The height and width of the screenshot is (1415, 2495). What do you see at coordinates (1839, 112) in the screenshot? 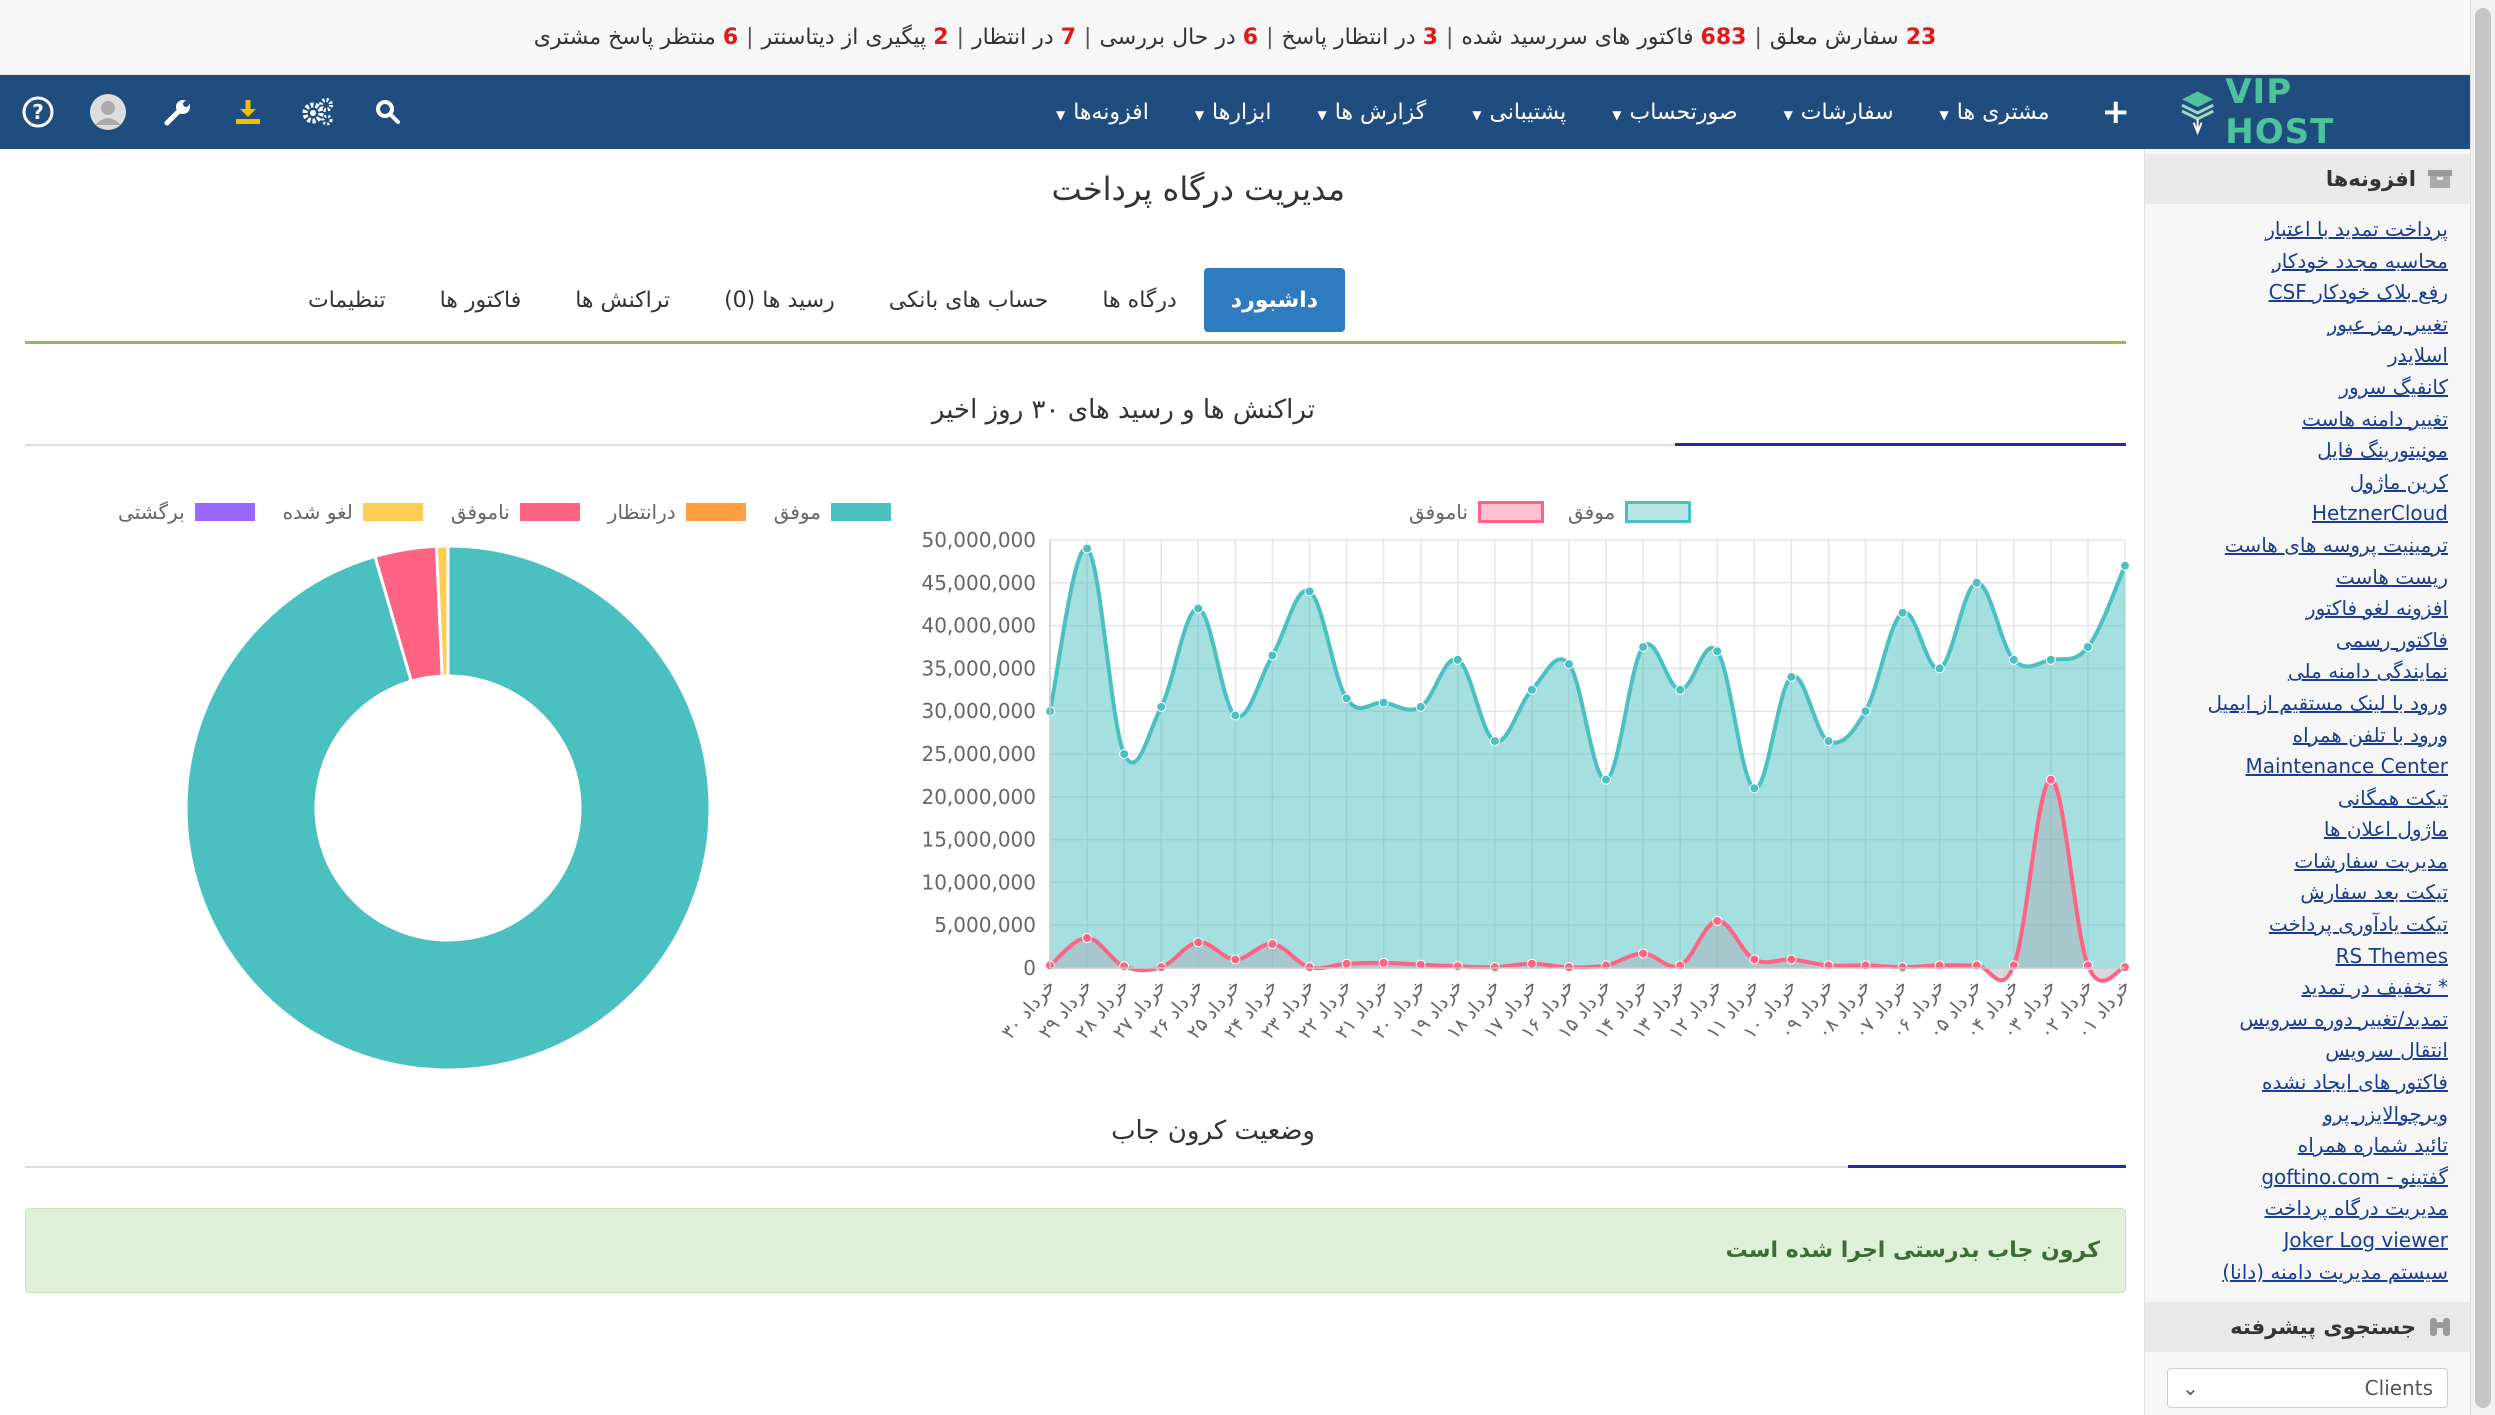
I see `nav-item: سفارشات ▼` at bounding box center [1839, 112].